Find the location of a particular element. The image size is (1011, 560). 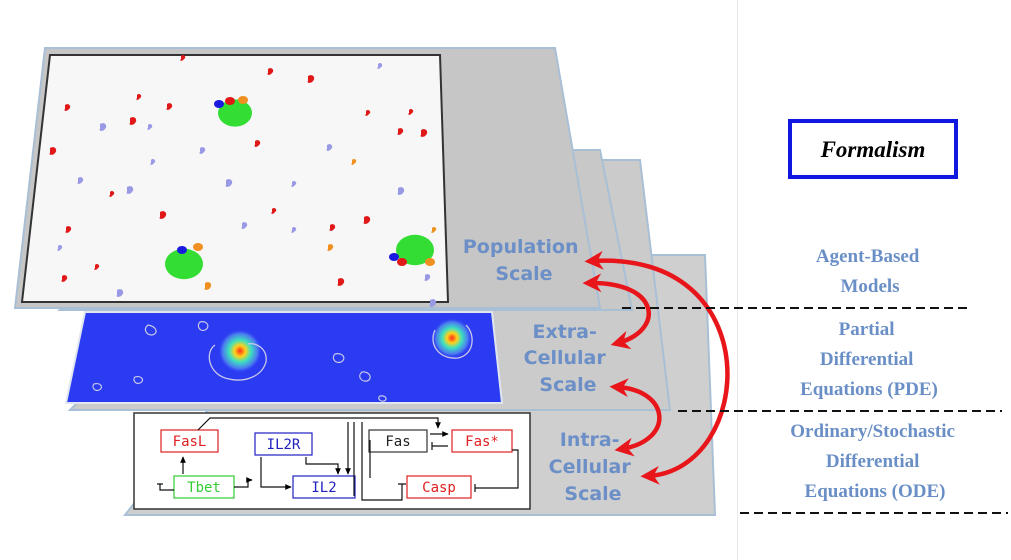

node-fas: Fas is located at coordinates (398, 441).